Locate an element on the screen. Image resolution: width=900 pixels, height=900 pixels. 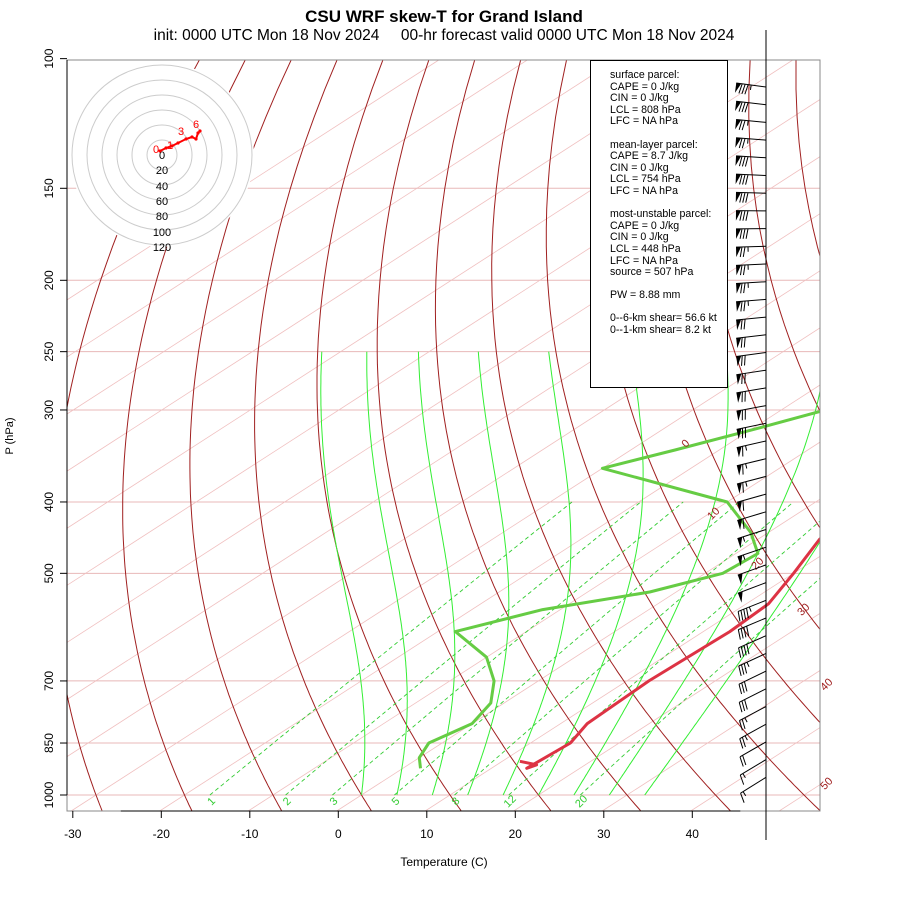
isotherm-label: 10 is located at coordinates (713, 513).